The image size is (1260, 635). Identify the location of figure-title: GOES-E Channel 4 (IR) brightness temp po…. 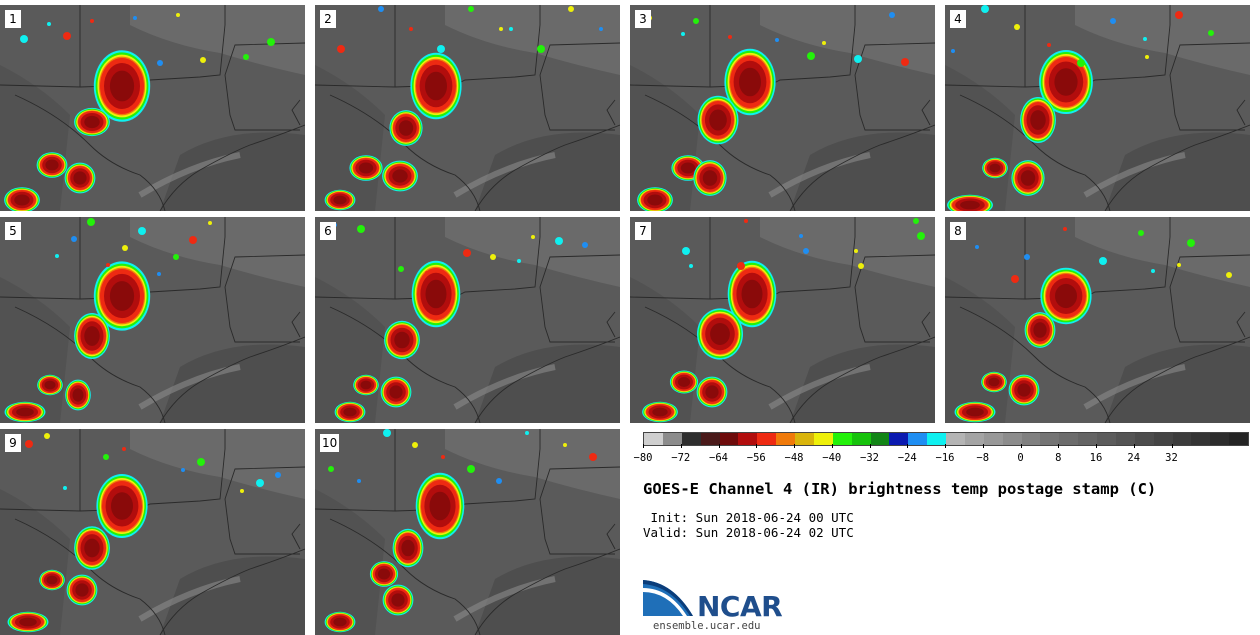
(900, 489).